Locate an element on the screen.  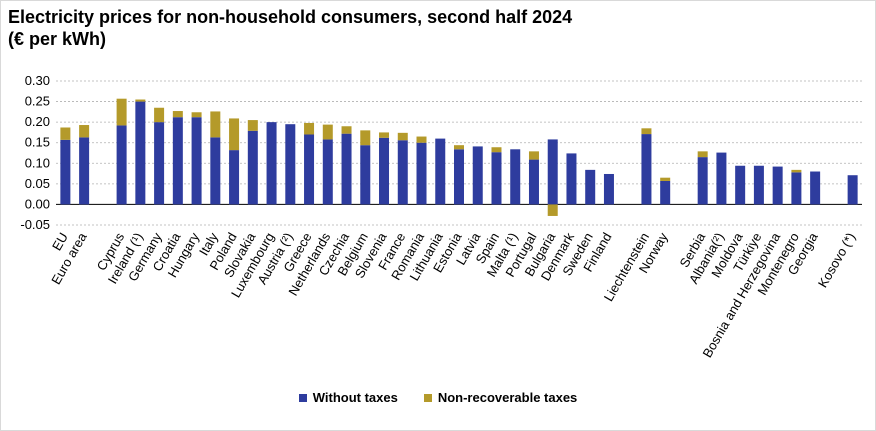
y-tick-label: 0.10 is located at coordinates (37, 162).